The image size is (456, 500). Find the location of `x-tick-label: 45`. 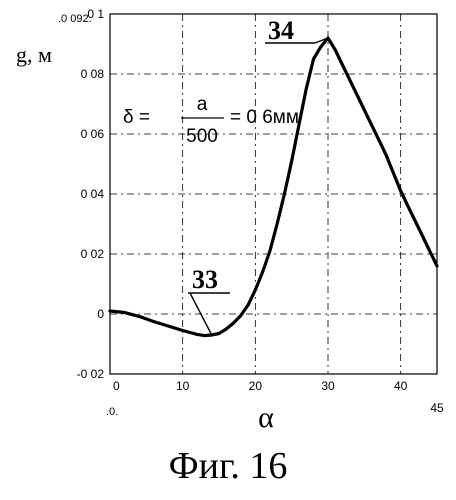

x-tick-label: 45 is located at coordinates (437, 408).